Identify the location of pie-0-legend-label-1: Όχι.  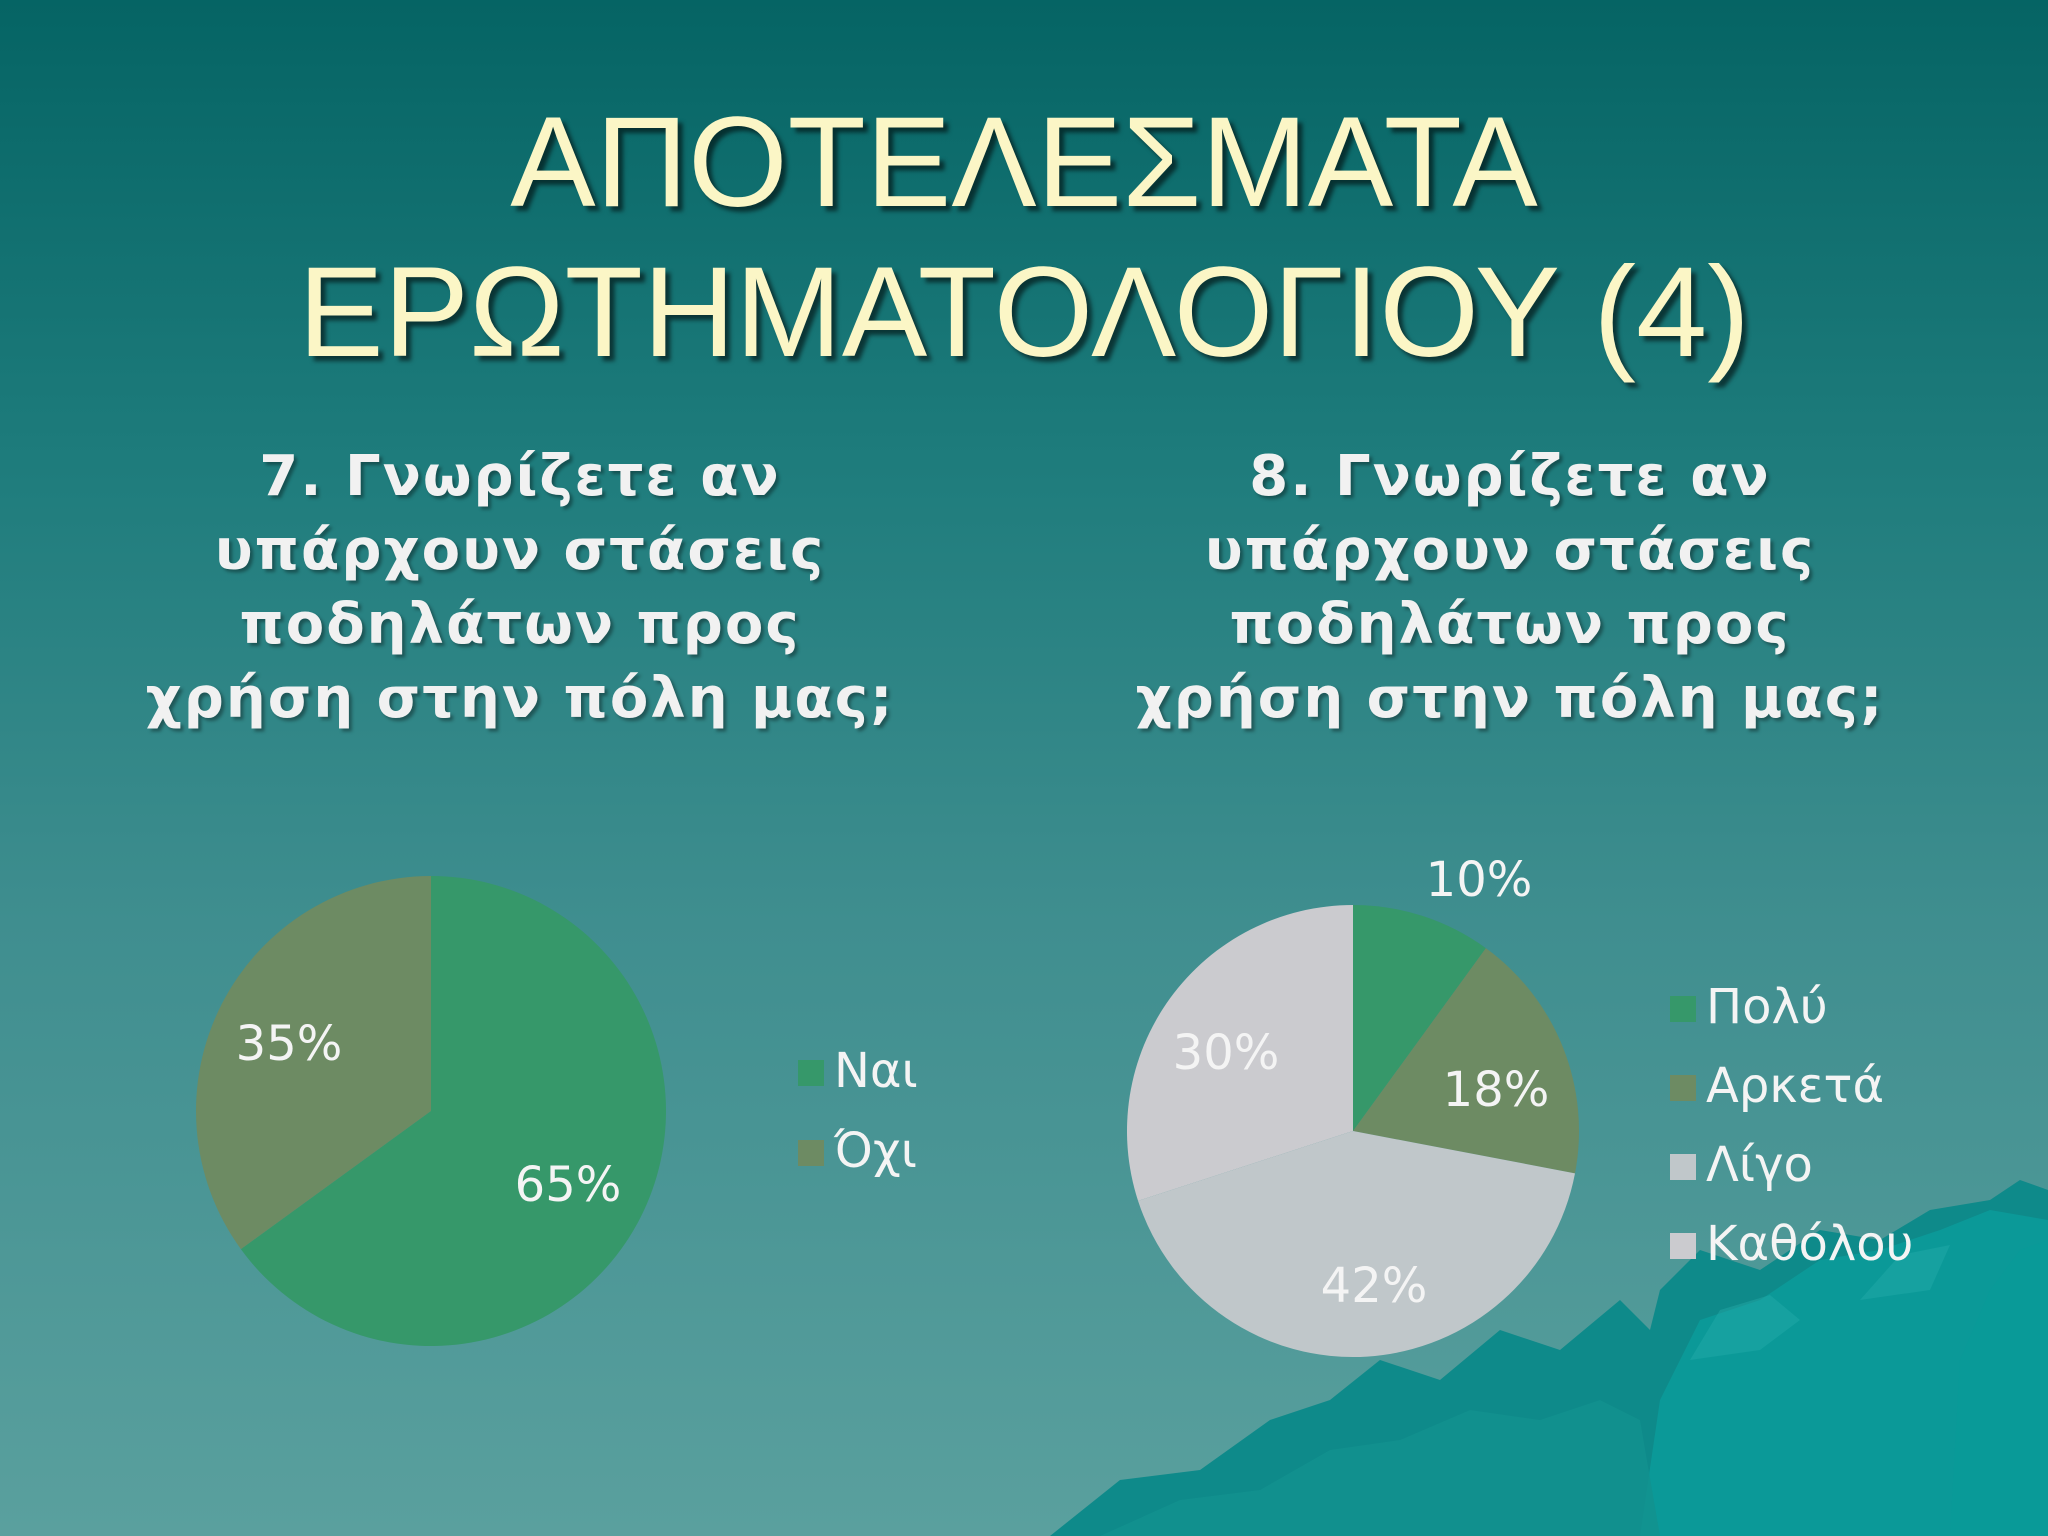
(875, 1151).